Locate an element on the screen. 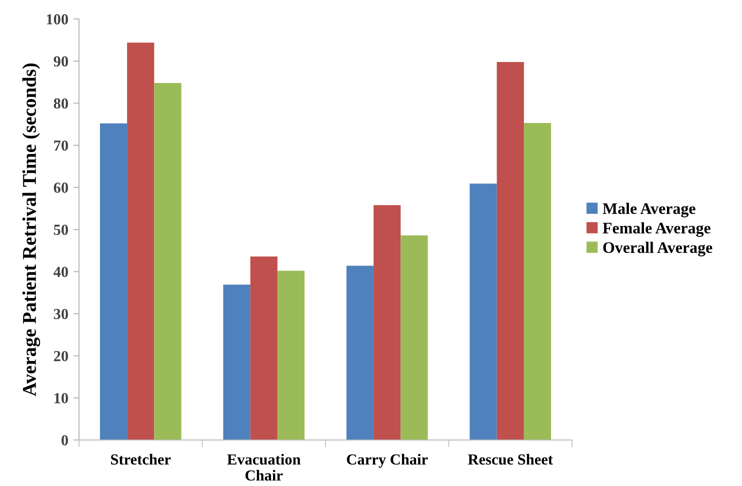  legend-label: Male Average is located at coordinates (649, 210).